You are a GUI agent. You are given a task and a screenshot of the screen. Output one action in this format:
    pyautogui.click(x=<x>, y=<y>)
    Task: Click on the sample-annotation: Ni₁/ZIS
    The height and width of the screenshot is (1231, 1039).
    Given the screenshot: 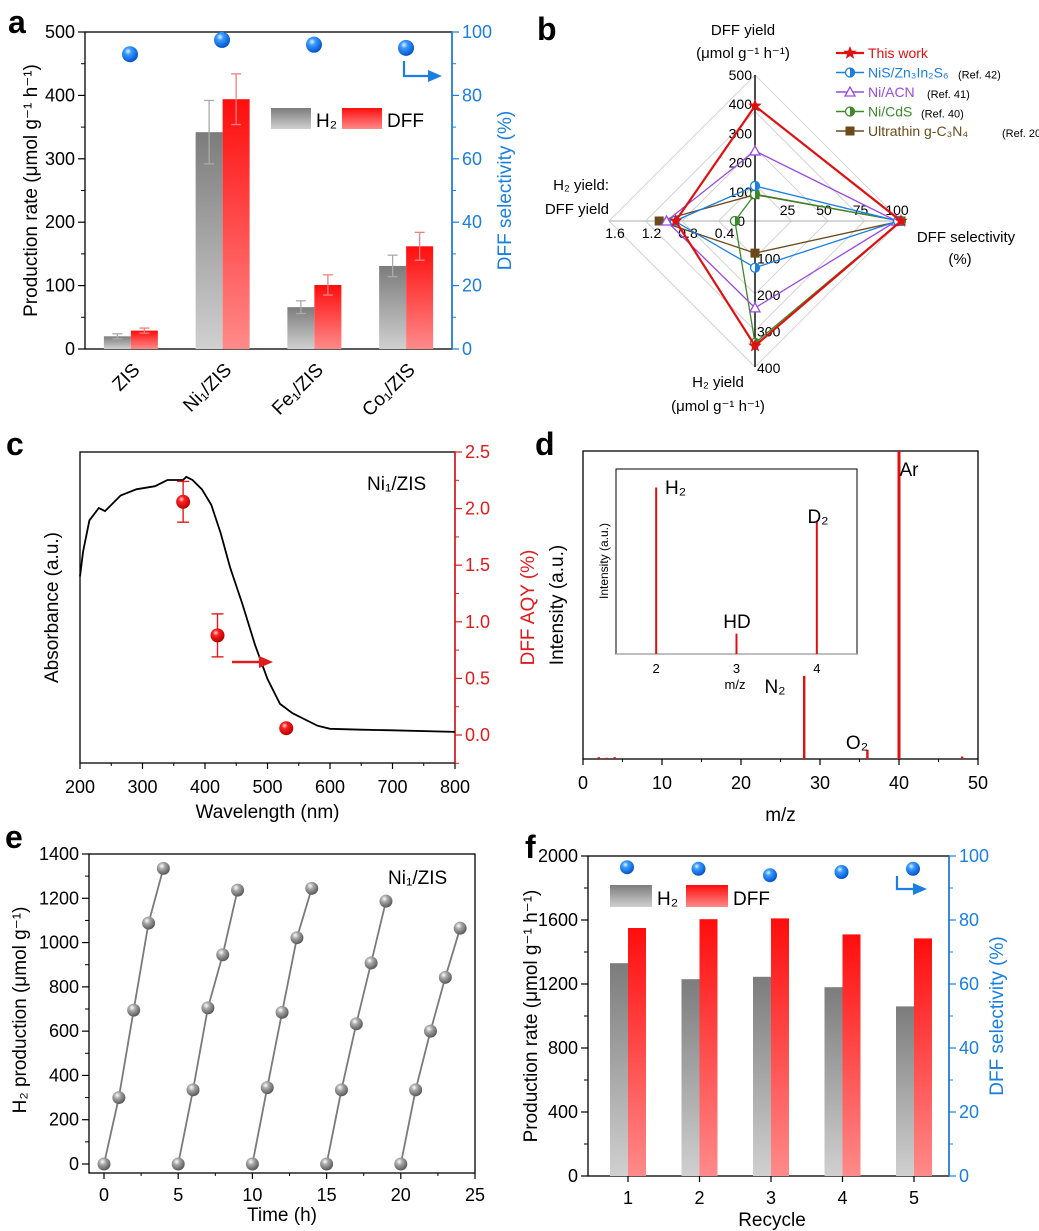 What is the action you would take?
    pyautogui.click(x=396, y=484)
    